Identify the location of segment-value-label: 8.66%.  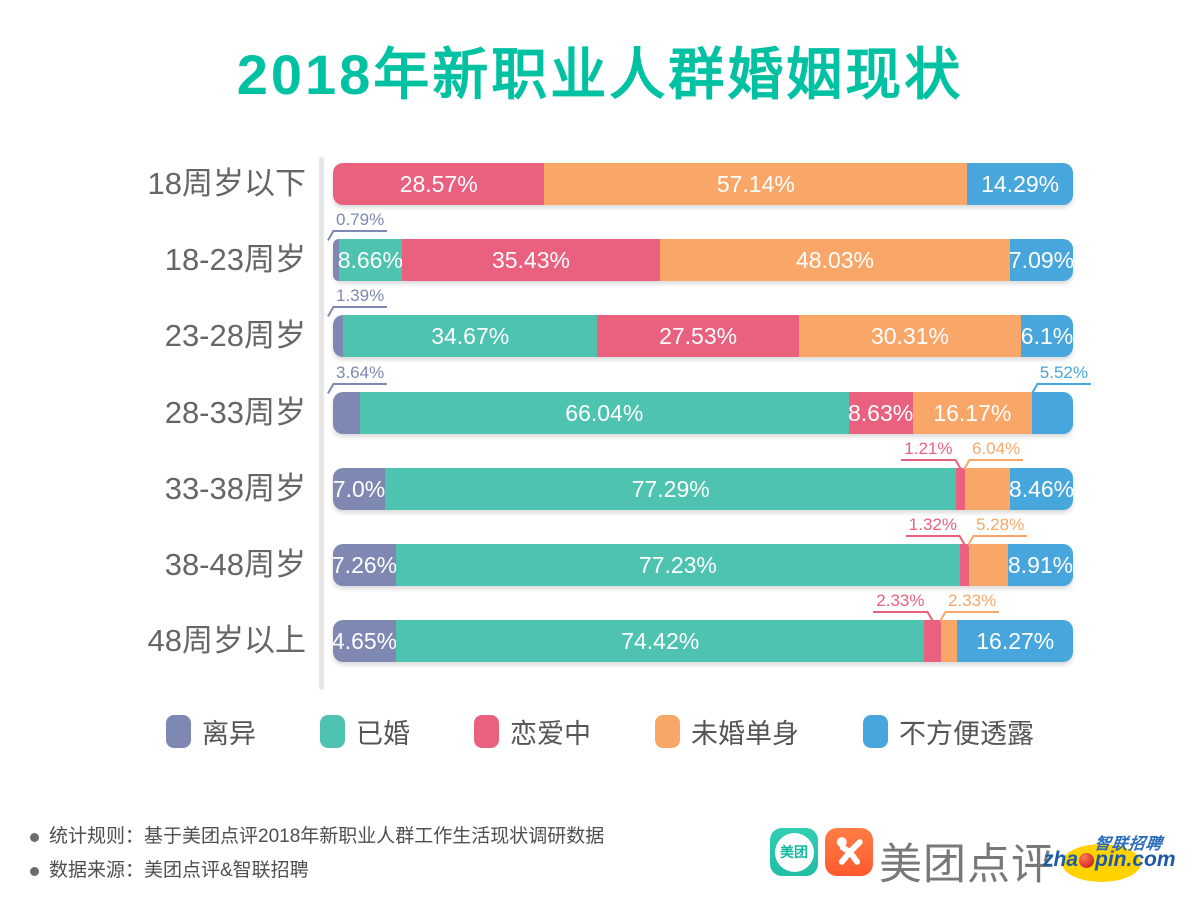
(370, 259).